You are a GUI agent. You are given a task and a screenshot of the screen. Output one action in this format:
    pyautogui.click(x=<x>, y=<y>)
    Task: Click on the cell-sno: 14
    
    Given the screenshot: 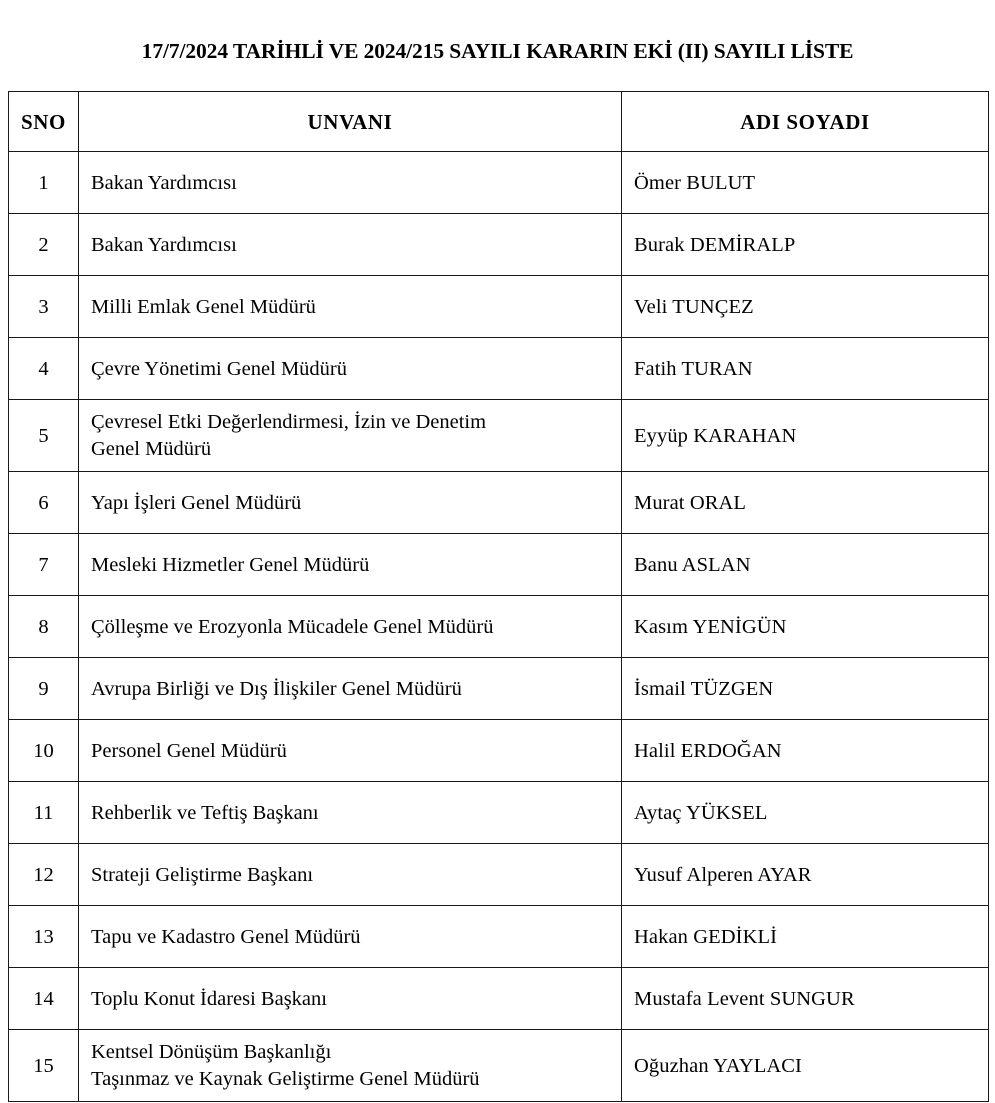 What is the action you would take?
    pyautogui.click(x=43, y=998)
    